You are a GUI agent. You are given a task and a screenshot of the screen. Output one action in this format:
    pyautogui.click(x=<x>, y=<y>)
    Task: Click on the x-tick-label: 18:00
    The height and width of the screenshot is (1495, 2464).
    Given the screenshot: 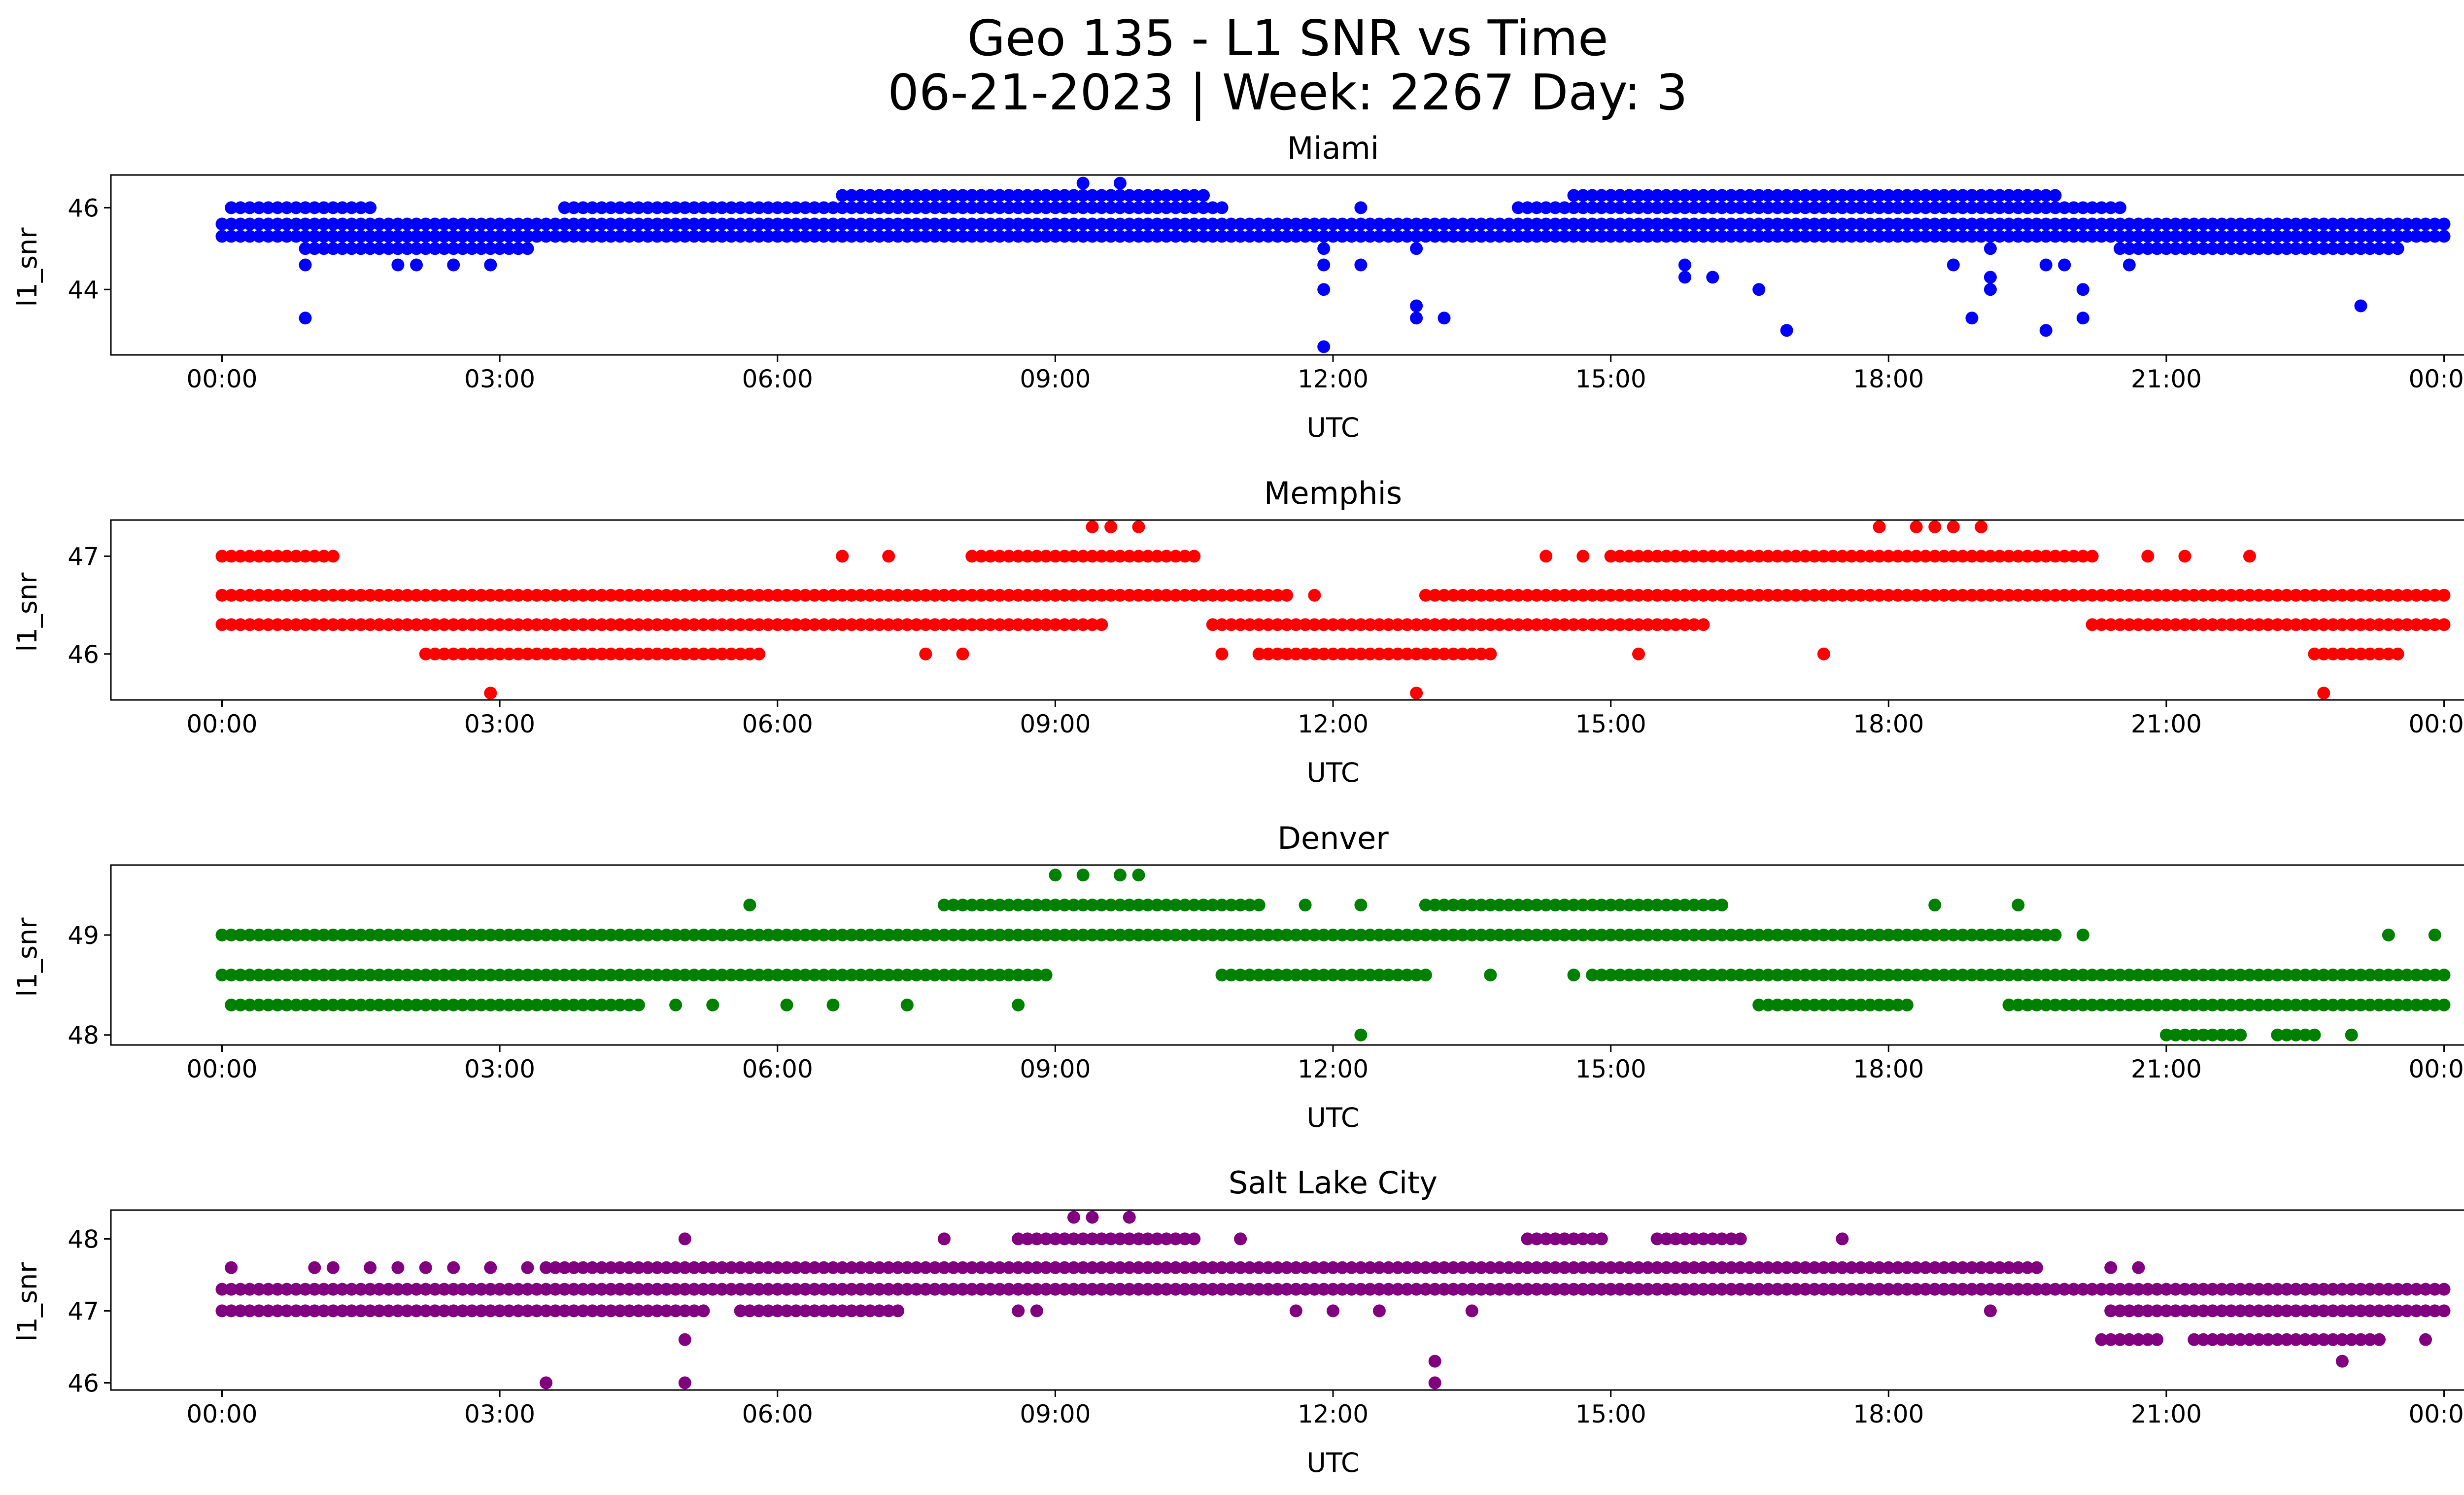 What is the action you would take?
    pyautogui.click(x=1888, y=724)
    